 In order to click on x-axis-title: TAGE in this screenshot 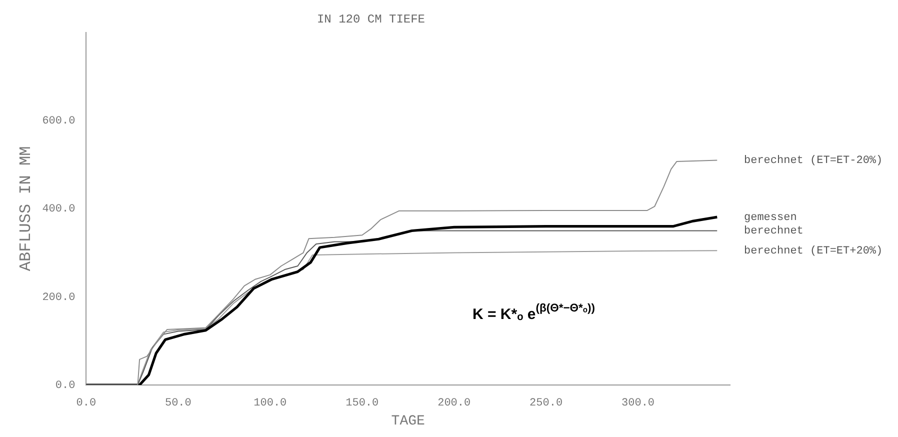, I will do `click(408, 421)`.